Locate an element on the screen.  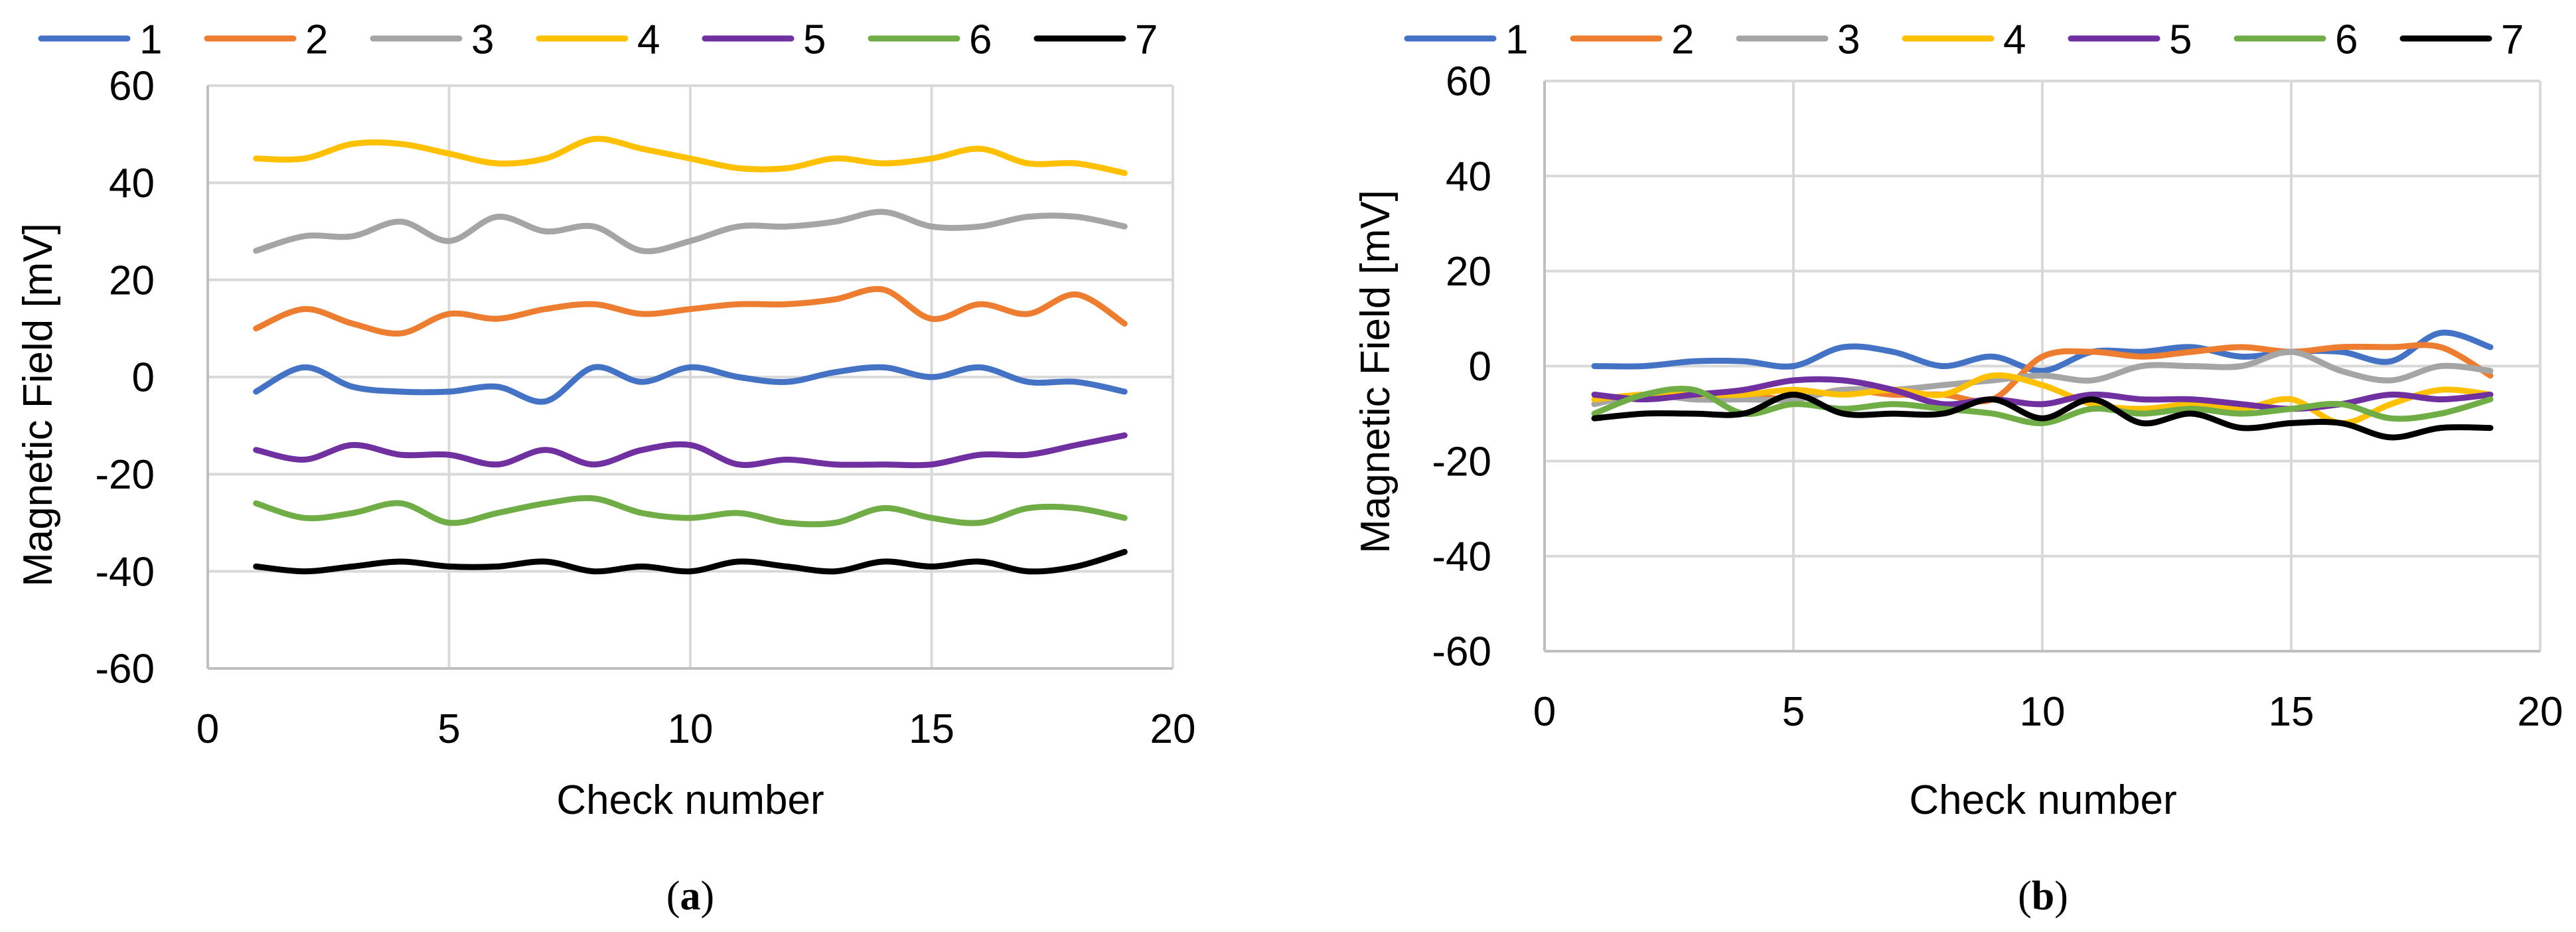
series-lines-b is located at coordinates (2043, 385).